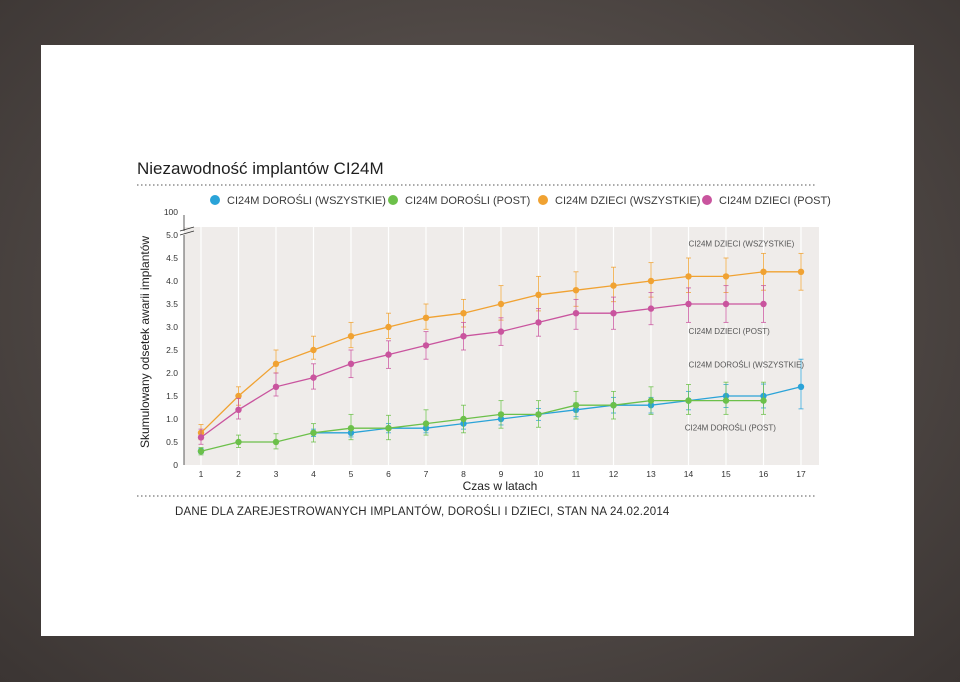 The height and width of the screenshot is (682, 960). What do you see at coordinates (730, 331) in the screenshot?
I see `series-annotation-1: CI24M DZIECI (POST)` at bounding box center [730, 331].